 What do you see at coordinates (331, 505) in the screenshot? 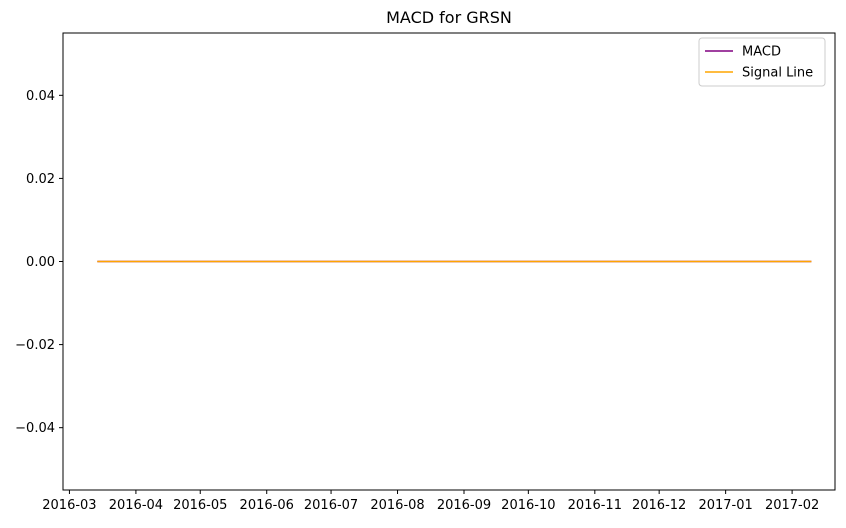
I see `x-tick-label: 2016-07` at bounding box center [331, 505].